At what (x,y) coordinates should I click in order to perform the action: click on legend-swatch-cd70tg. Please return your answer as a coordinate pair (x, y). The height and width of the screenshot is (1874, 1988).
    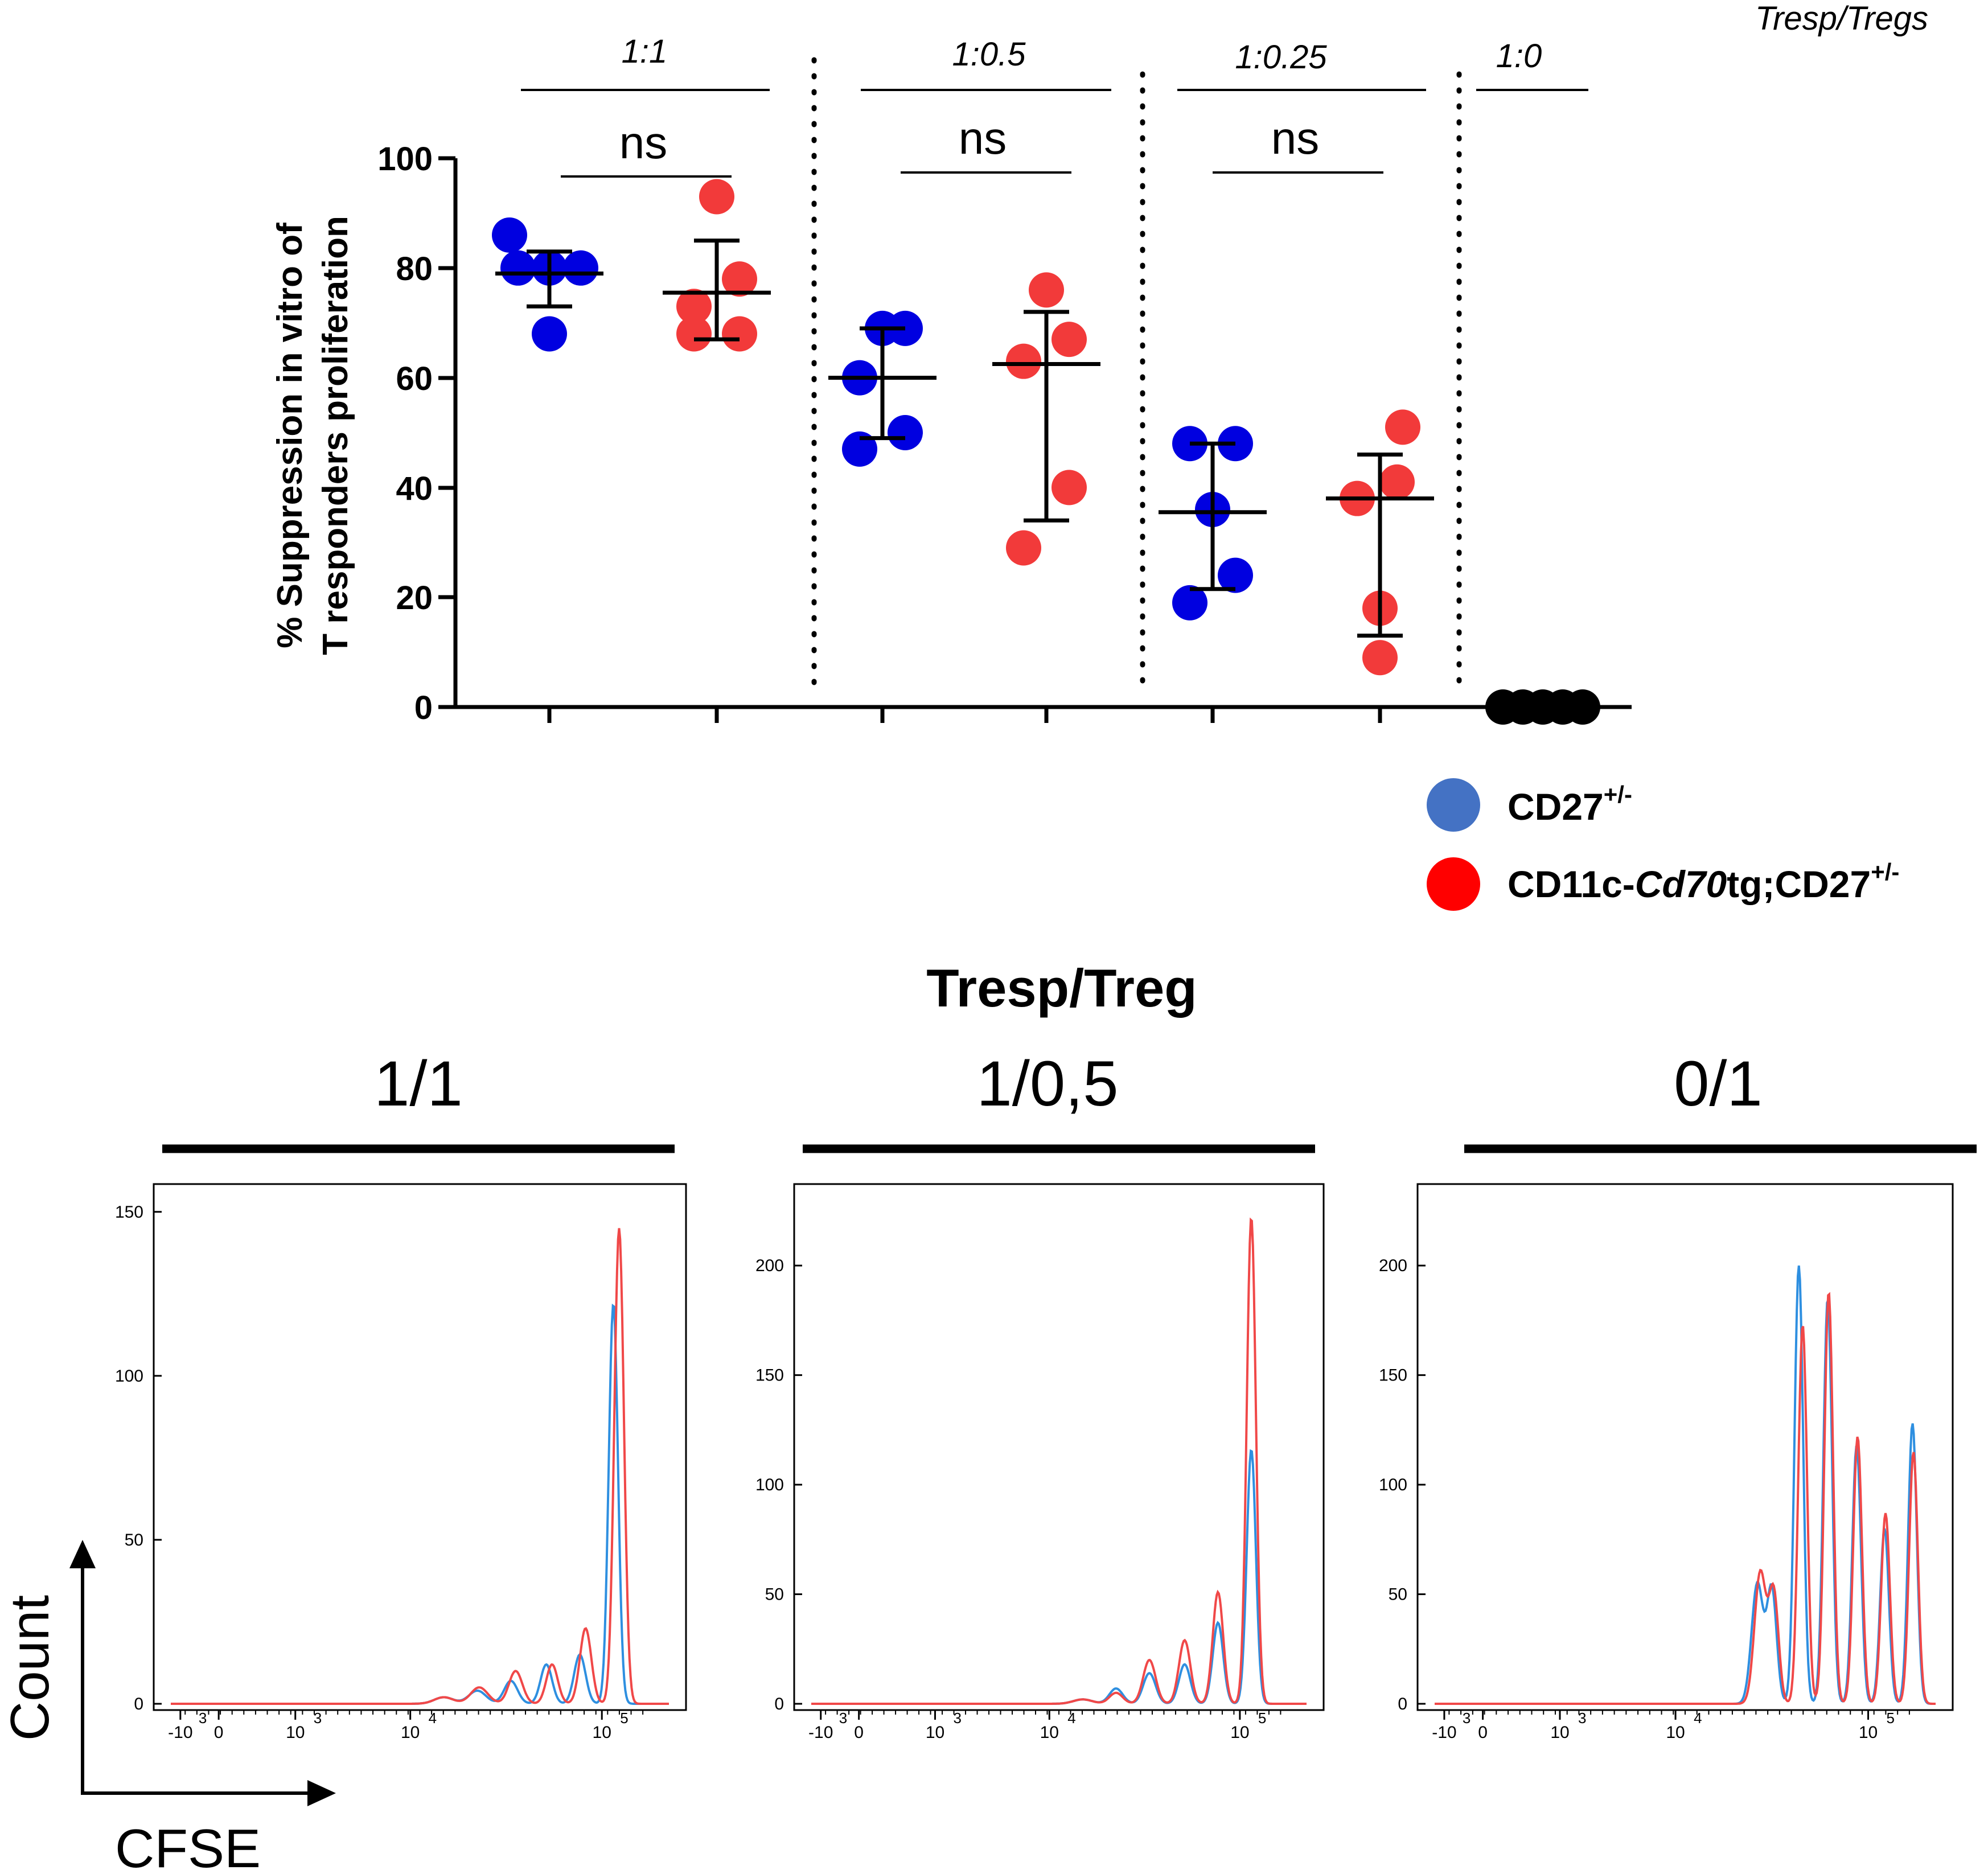
    Looking at the image, I should click on (1453, 884).